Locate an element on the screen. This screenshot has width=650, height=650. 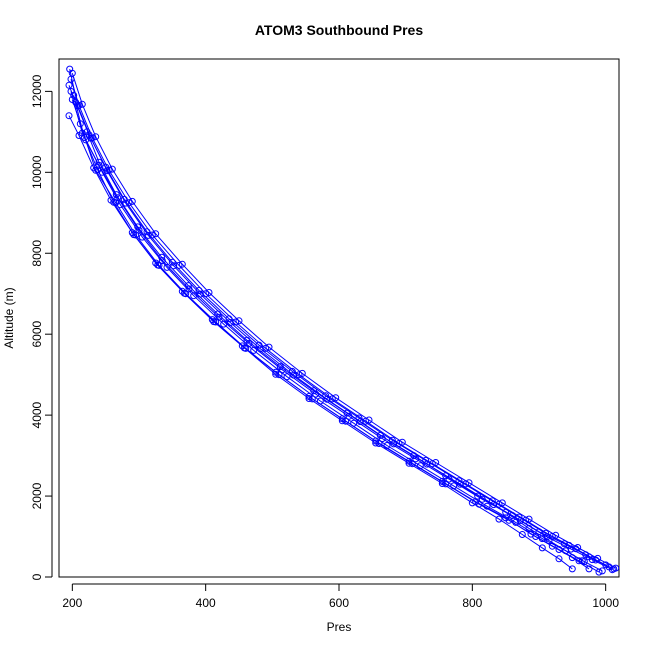
y-tick-label: 4000 is located at coordinates (37, 414).